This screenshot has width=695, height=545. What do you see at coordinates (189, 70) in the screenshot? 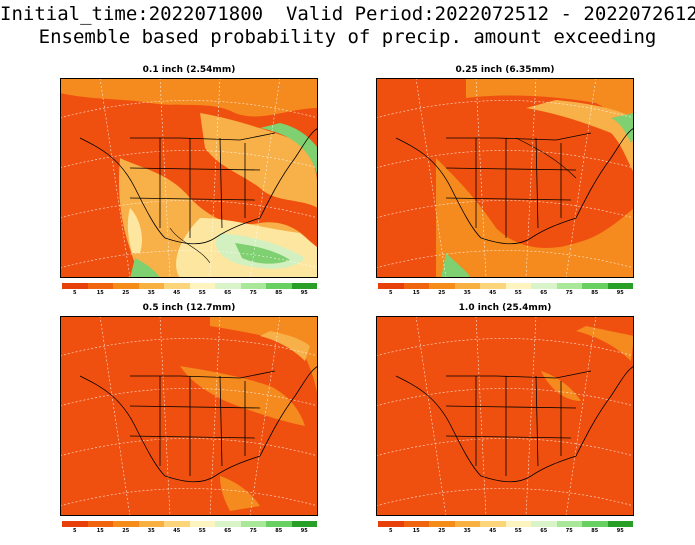
I see `panel-title-0.1-inch: 0.1 inch (2.54mm)` at bounding box center [189, 70].